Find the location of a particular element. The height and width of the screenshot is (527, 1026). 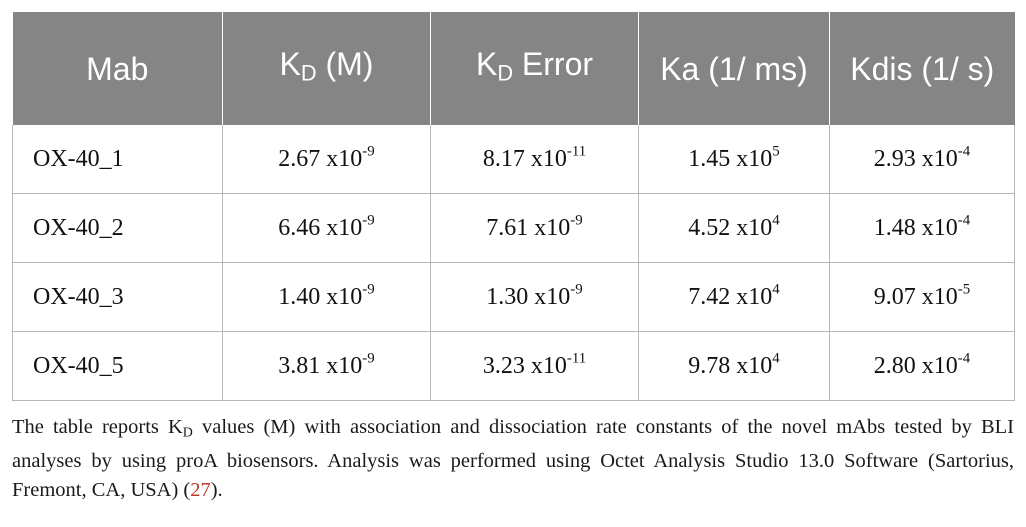

cell-ka: 7.42 x10⁴ is located at coordinates (734, 297).